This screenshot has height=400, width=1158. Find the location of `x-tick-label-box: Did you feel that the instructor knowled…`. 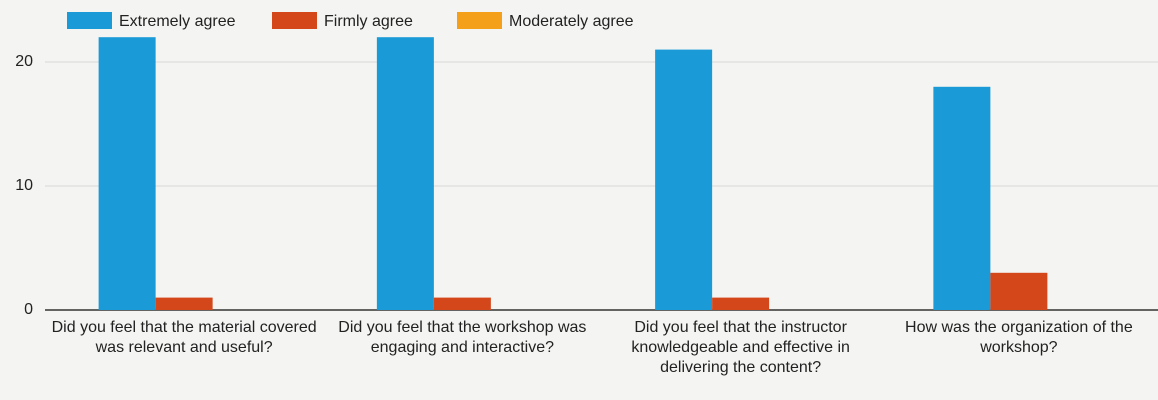

x-tick-label-box: Did you feel that the instructor knowled… is located at coordinates (740, 347).